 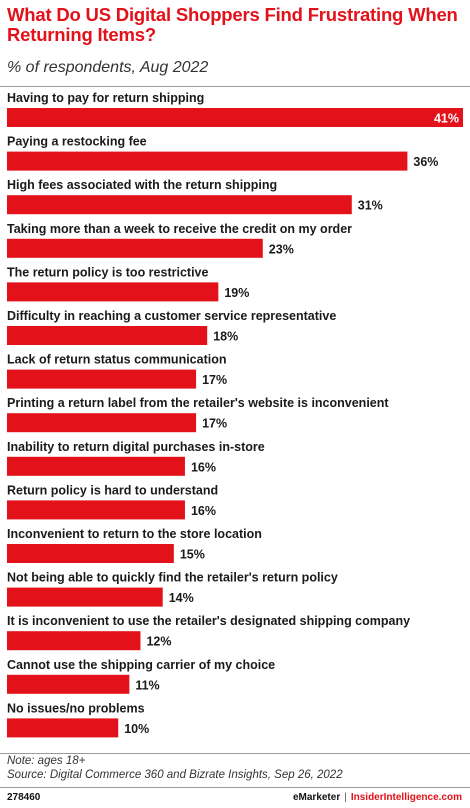 I want to click on category-label: The return policy is too restrictive, so click(x=107, y=272).